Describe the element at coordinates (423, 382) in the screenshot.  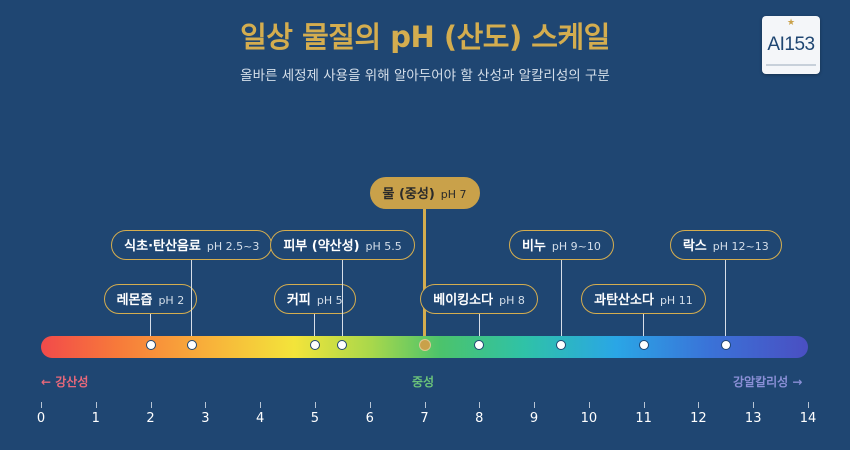
I see `neutral-label: 중성` at that location.